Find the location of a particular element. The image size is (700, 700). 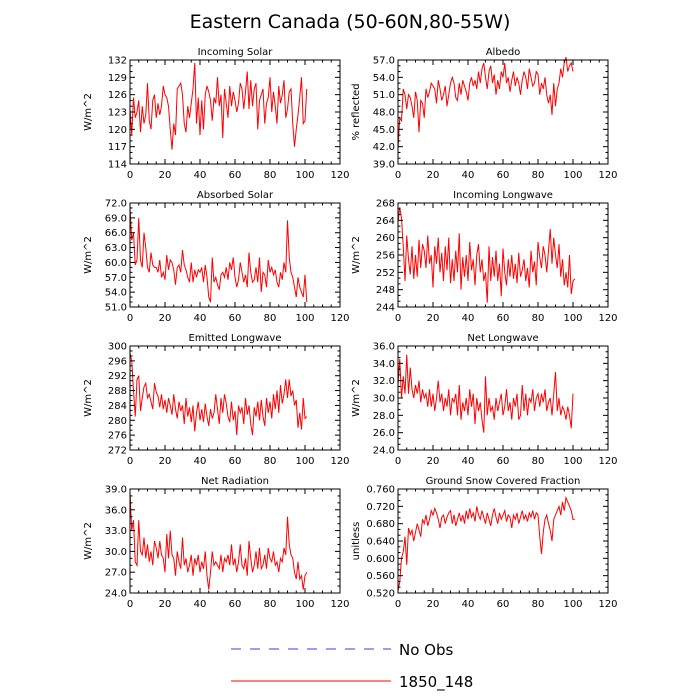

panel-title: Albedo is located at coordinates (503, 52).